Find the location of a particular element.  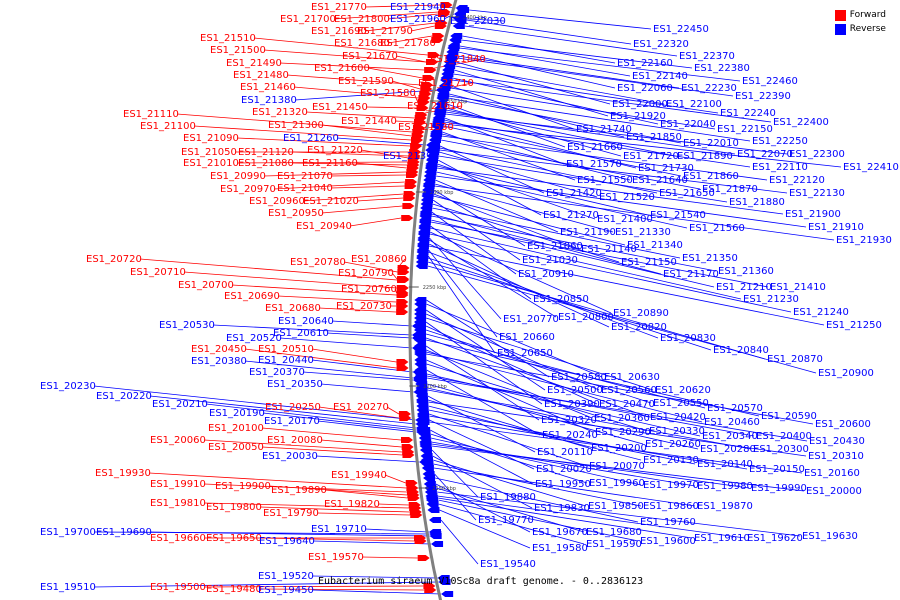

gene-label: ES1_19890 is located at coordinates (299, 490).